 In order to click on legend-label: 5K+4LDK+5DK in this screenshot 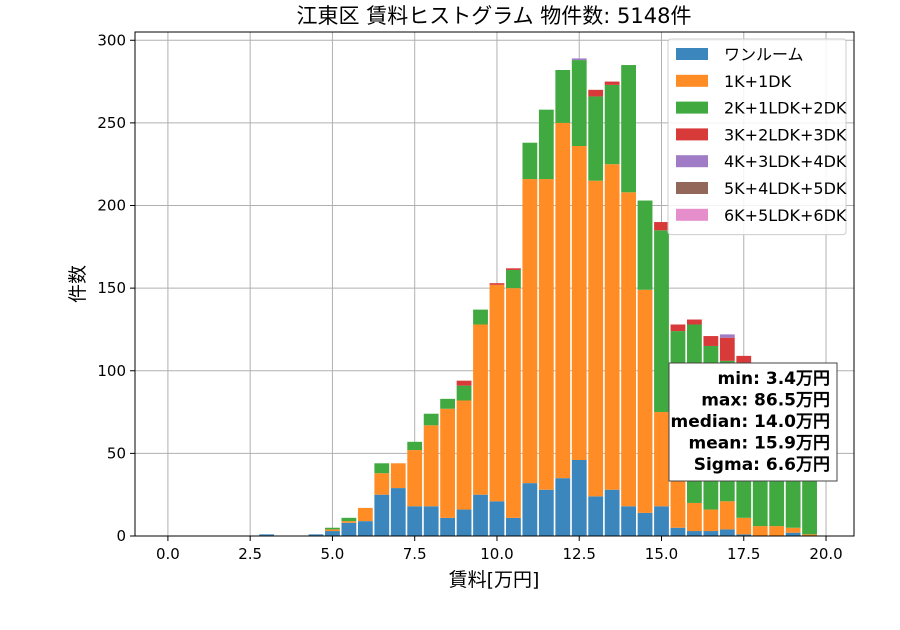, I will do `click(785, 188)`.